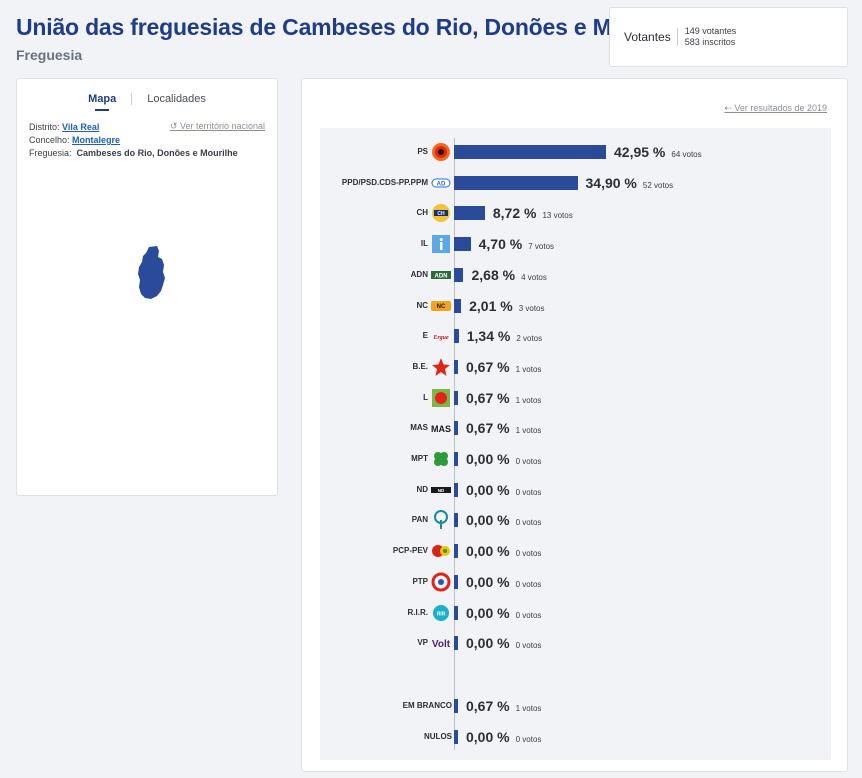  Describe the element at coordinates (81, 127) in the screenshot. I see `distrito-link: Vila Real` at that location.